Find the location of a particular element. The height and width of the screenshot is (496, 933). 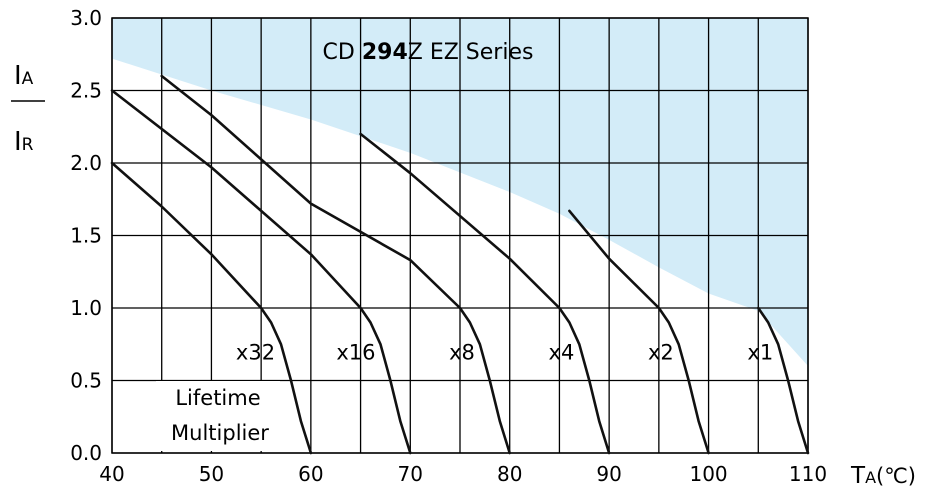

y-tick-label: 0.0 is located at coordinates (86, 453).